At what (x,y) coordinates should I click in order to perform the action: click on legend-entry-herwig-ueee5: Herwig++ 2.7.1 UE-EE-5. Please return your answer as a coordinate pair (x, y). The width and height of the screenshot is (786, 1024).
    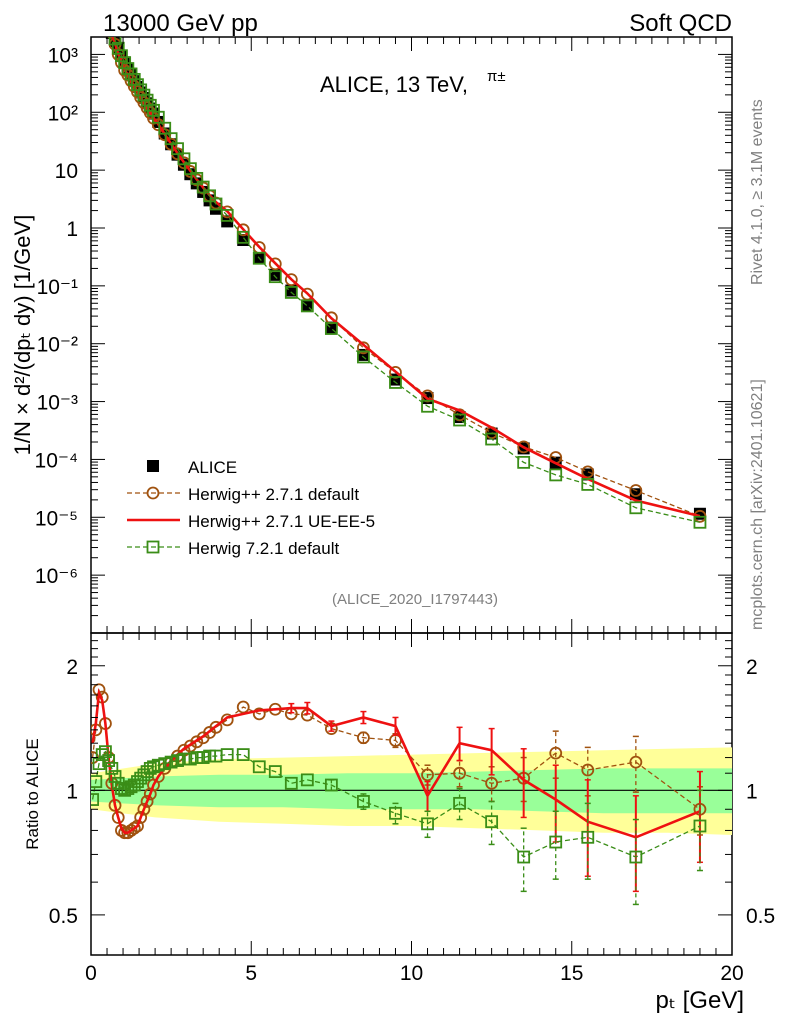
    Looking at the image, I should click on (251, 521).